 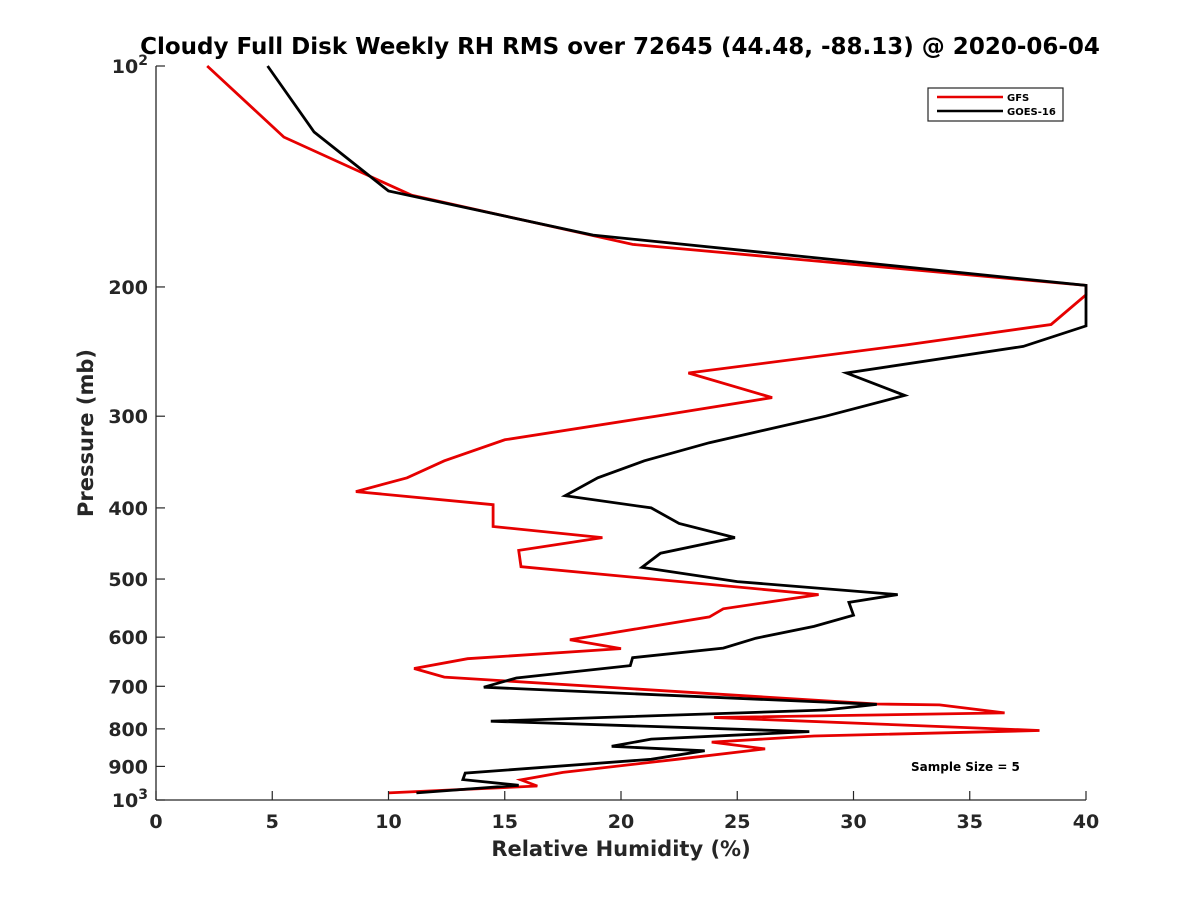 I want to click on legend-box, so click(x=995, y=104).